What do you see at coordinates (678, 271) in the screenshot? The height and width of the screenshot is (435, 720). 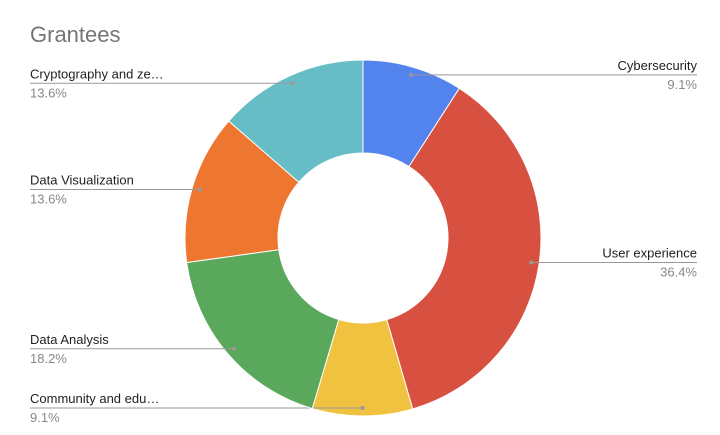 I see `value-label: 36.4%` at bounding box center [678, 271].